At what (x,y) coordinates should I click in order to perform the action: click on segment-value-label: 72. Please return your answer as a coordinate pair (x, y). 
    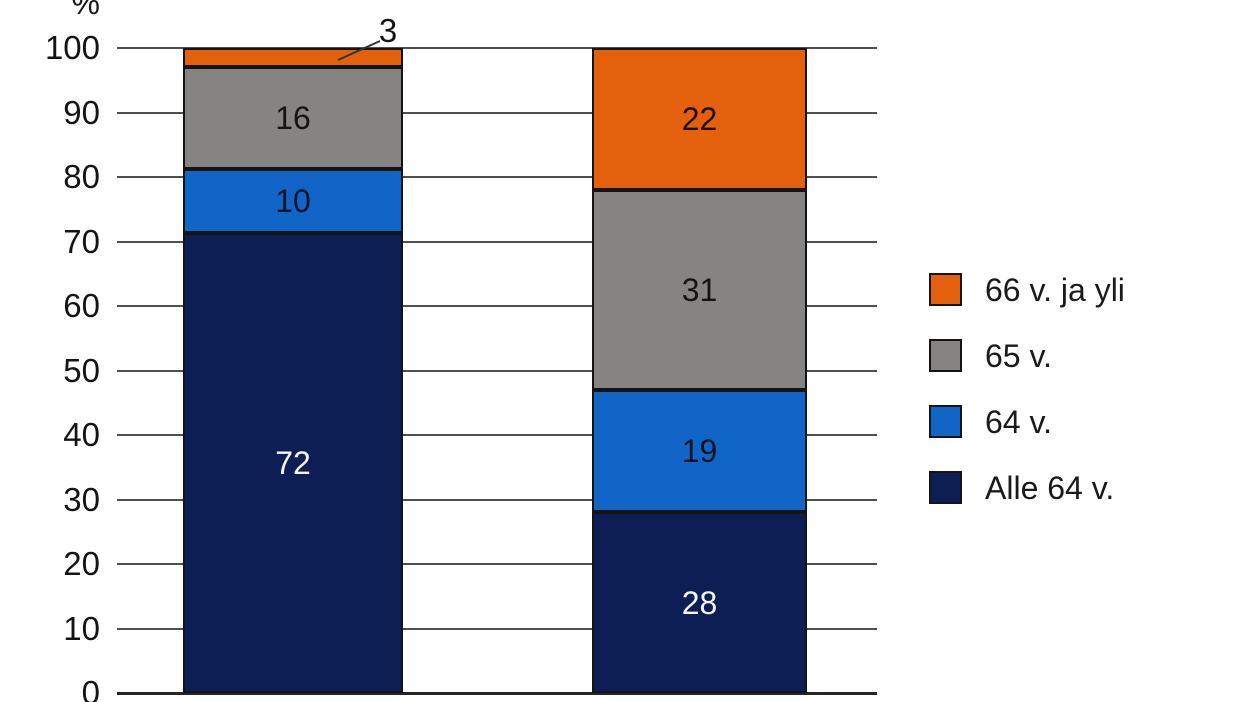
    Looking at the image, I should click on (293, 463).